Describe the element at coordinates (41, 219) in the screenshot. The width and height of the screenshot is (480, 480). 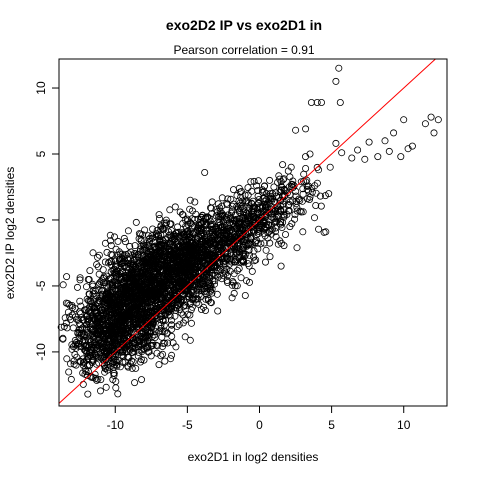
I see `y-tick-label: 0` at that location.